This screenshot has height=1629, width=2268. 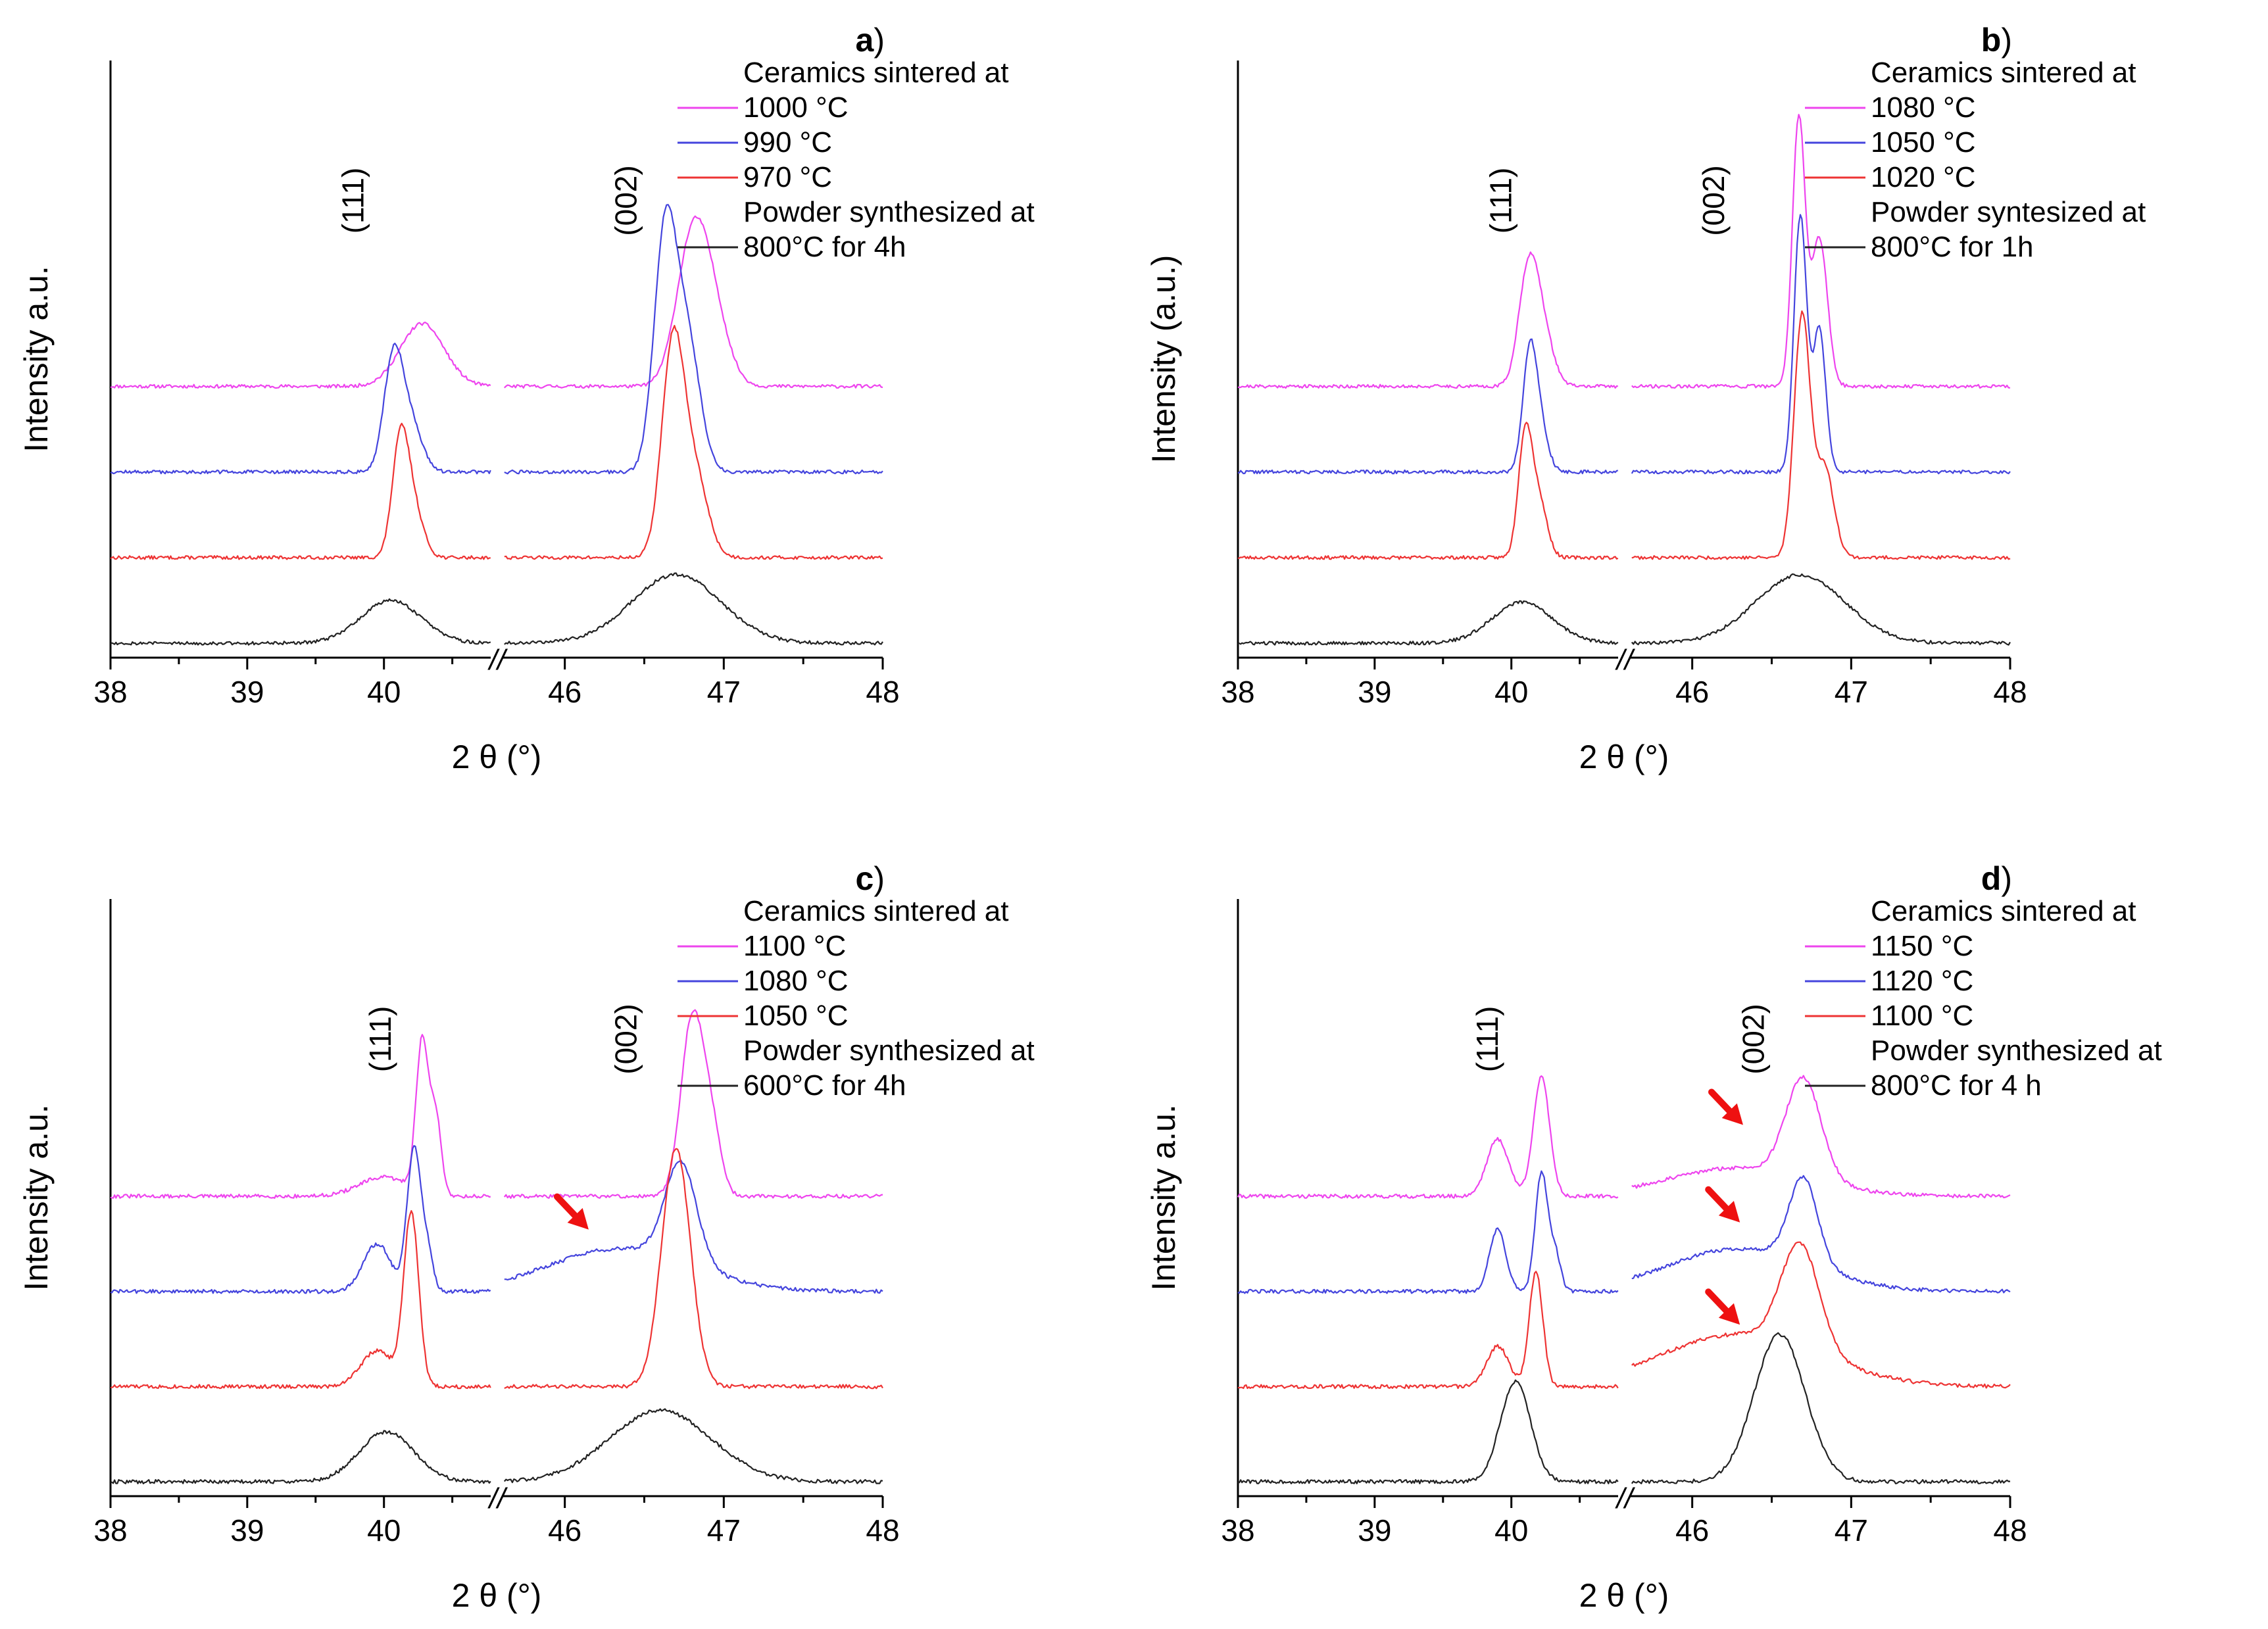 I want to click on panel-letter: b, so click(x=1992, y=40).